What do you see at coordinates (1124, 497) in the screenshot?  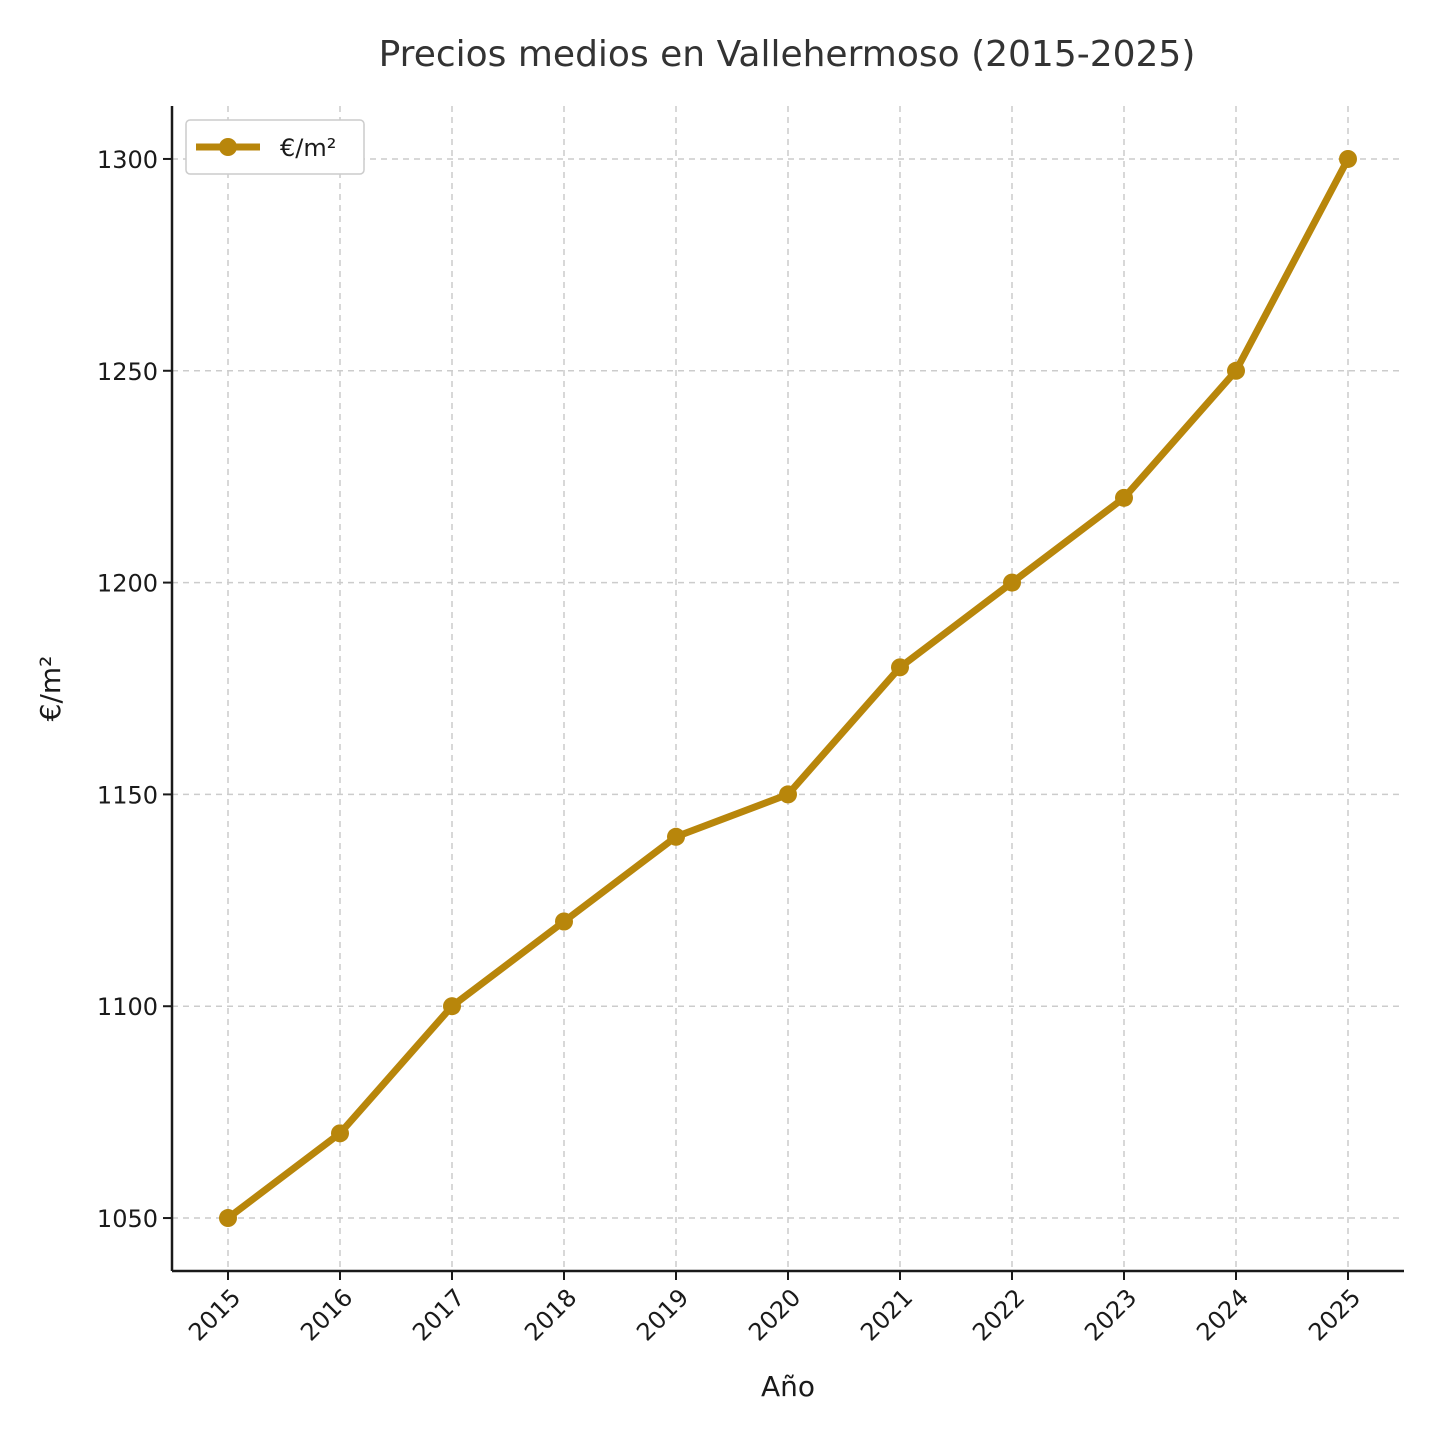 I see `data-point-2023` at bounding box center [1124, 497].